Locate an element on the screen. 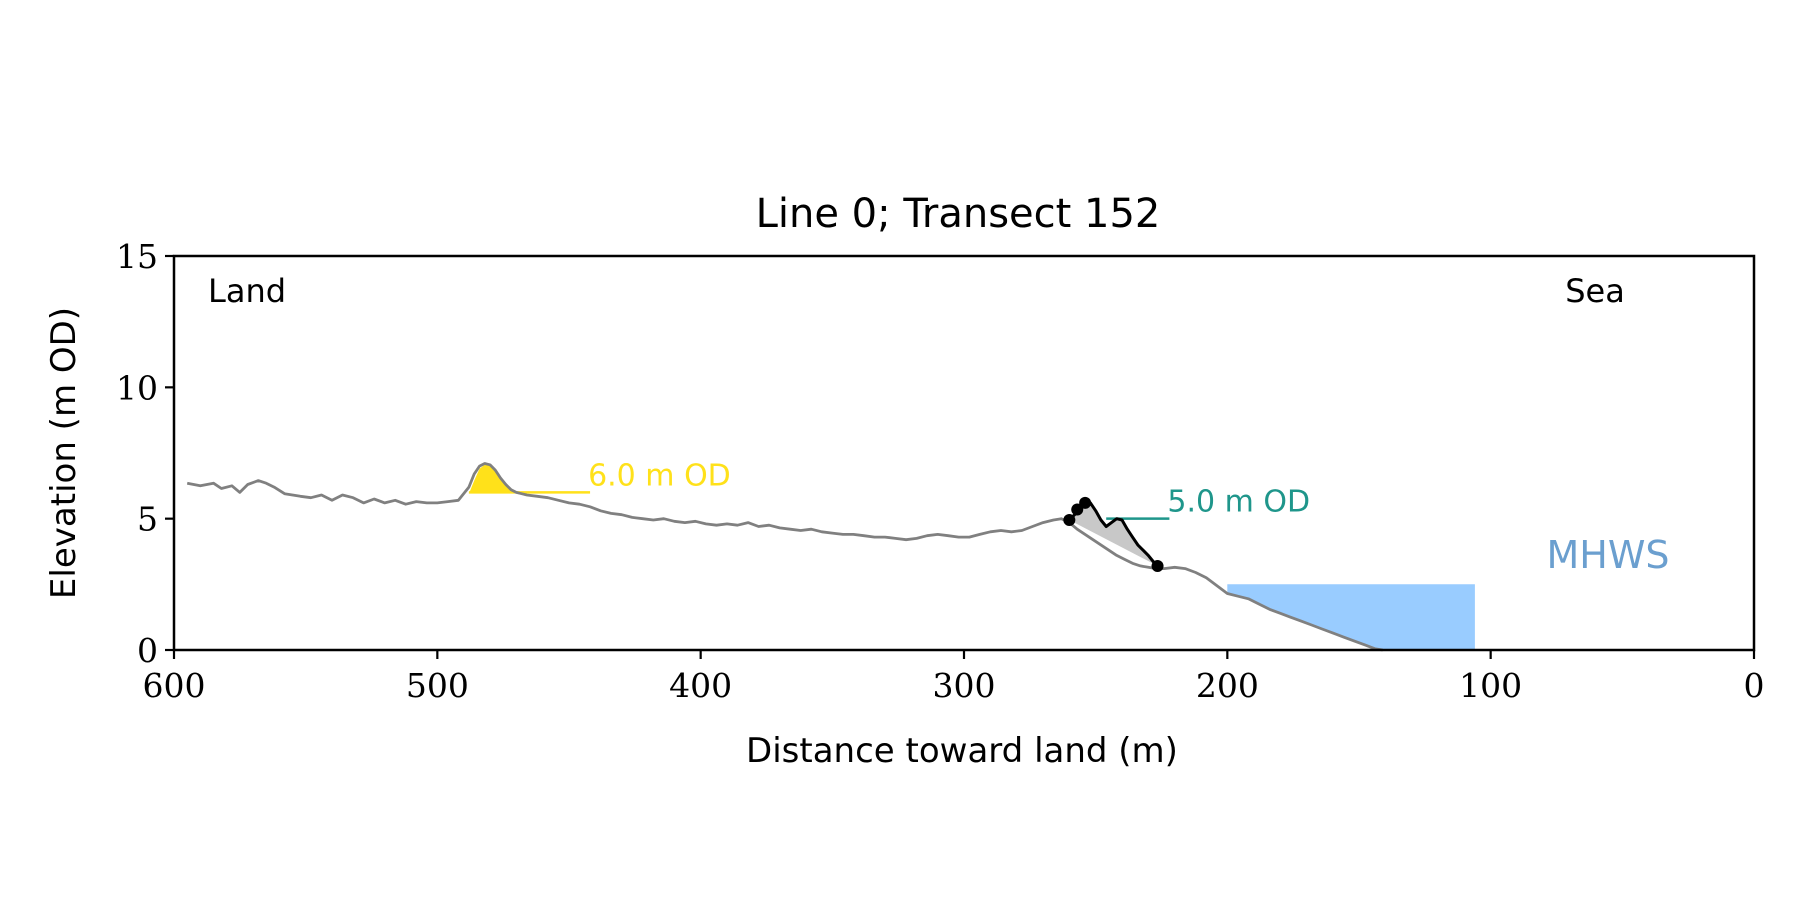 This screenshot has width=1800, height=900. x-axis: 600 500 400 300 200 100 0 is located at coordinates (954, 677).